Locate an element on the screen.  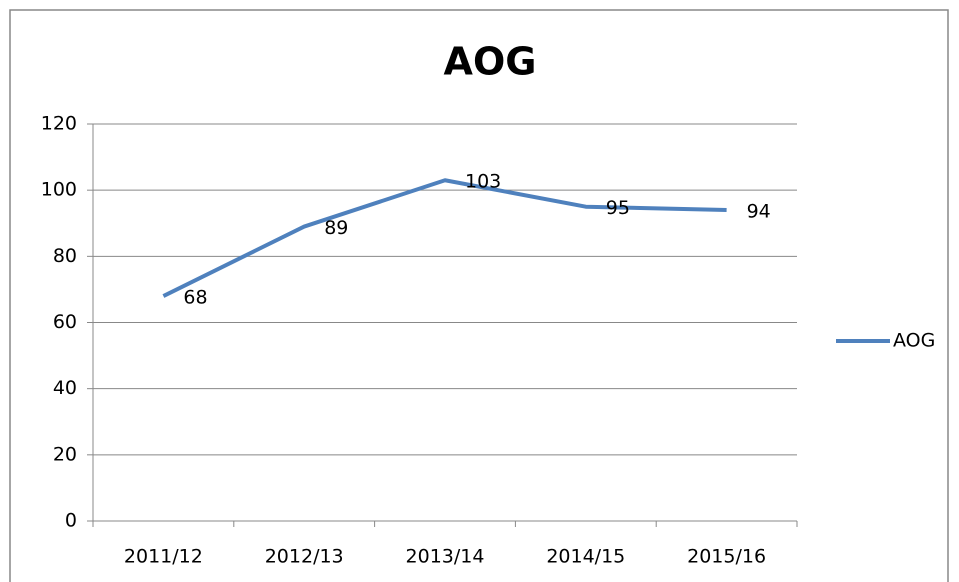
data-line is located at coordinates (444, 238).